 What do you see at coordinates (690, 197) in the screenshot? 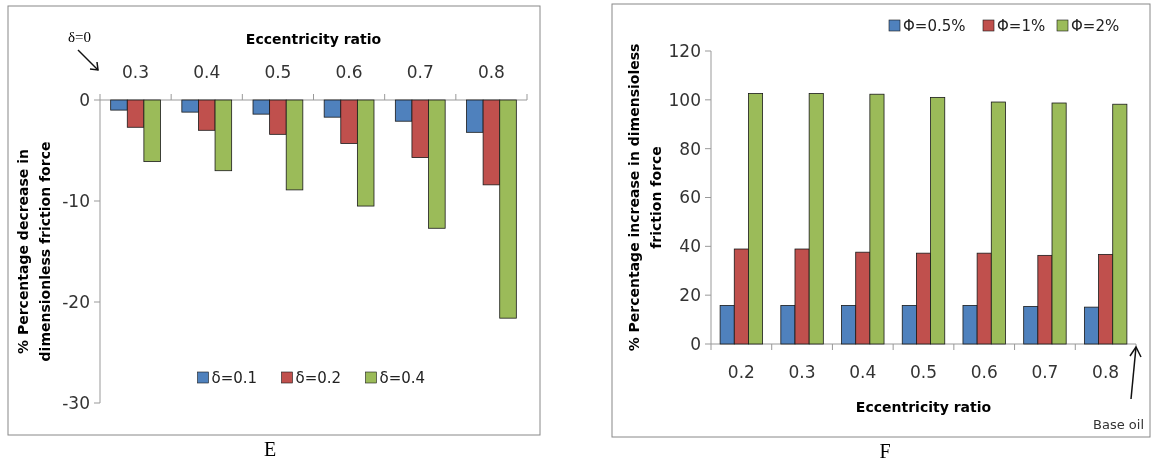
I see `y-tick-label: 60` at bounding box center [690, 197].